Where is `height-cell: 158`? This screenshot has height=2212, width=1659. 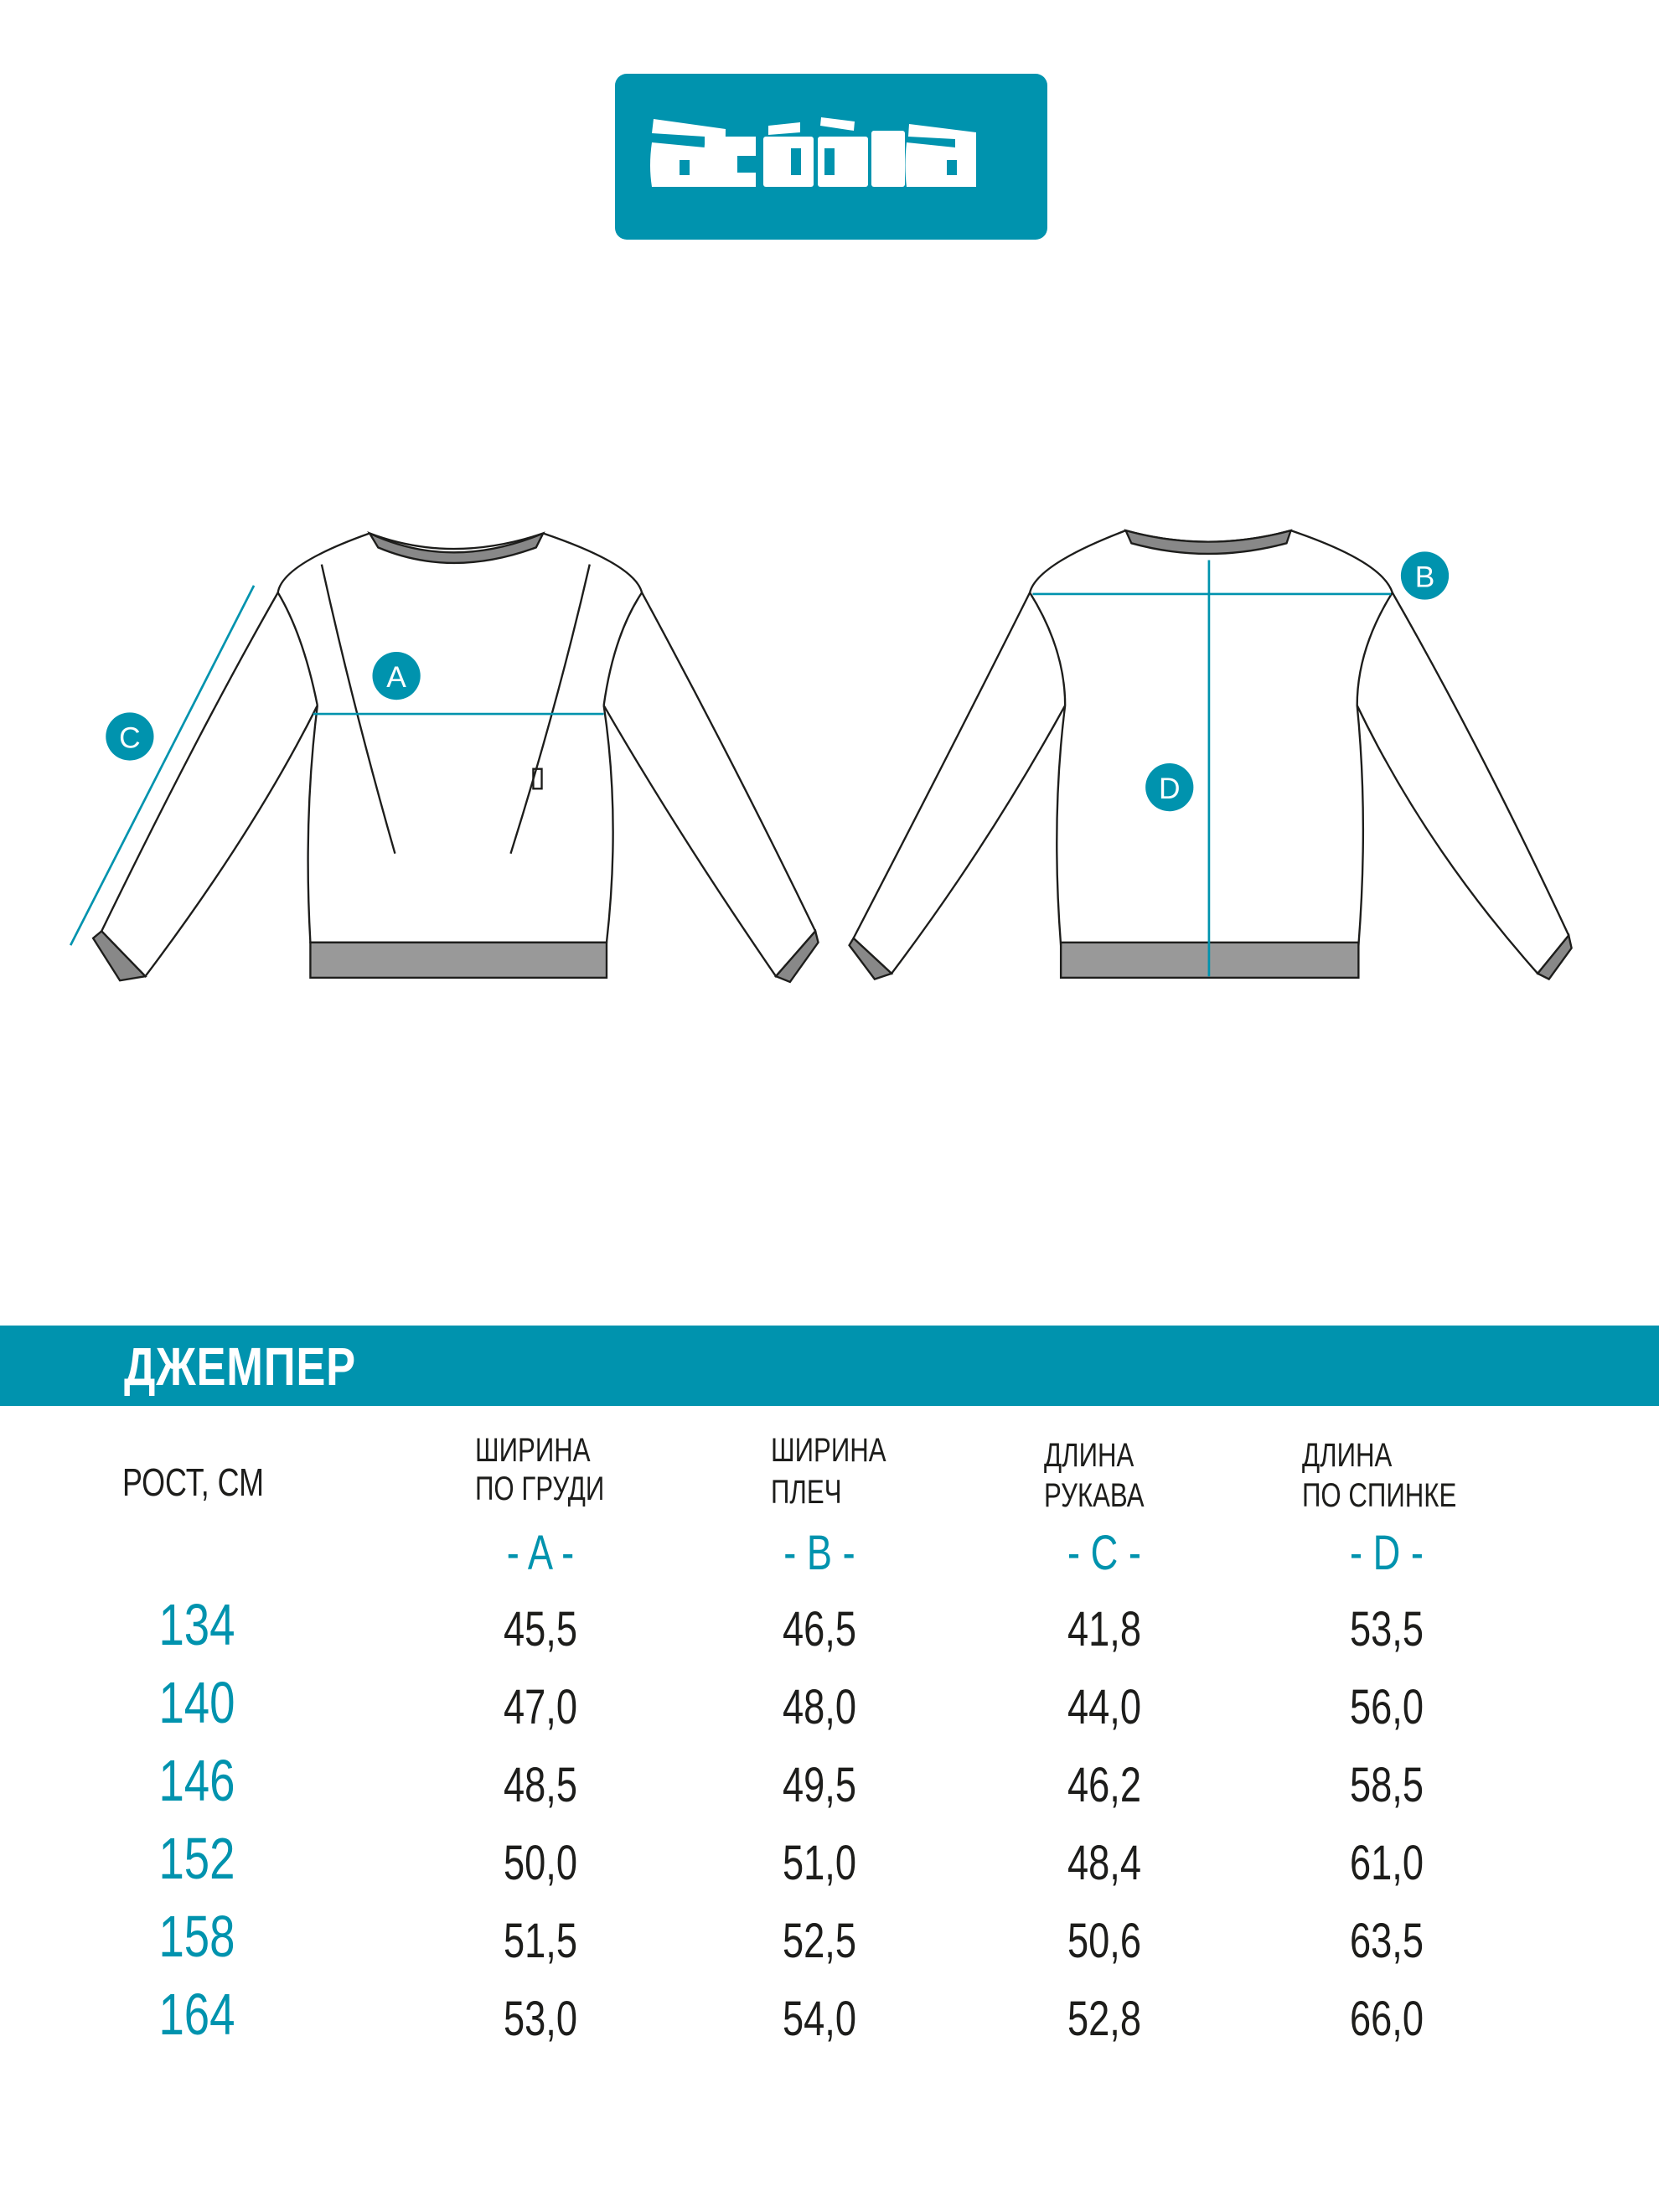 height-cell: 158 is located at coordinates (196, 1936).